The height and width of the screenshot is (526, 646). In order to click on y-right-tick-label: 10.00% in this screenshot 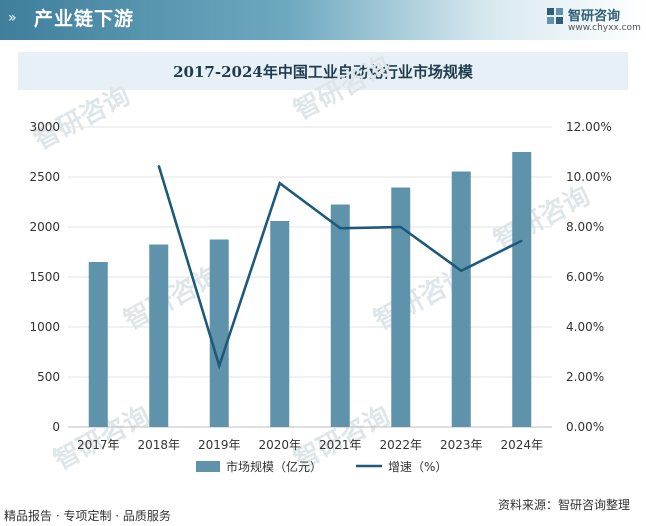, I will do `click(589, 177)`.